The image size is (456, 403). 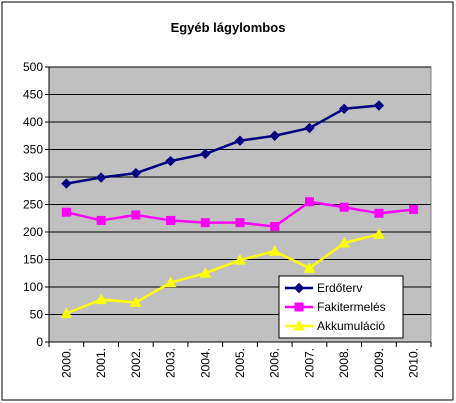 What do you see at coordinates (351, 326) in the screenshot?
I see `legend-label: Akkumuláció` at bounding box center [351, 326].